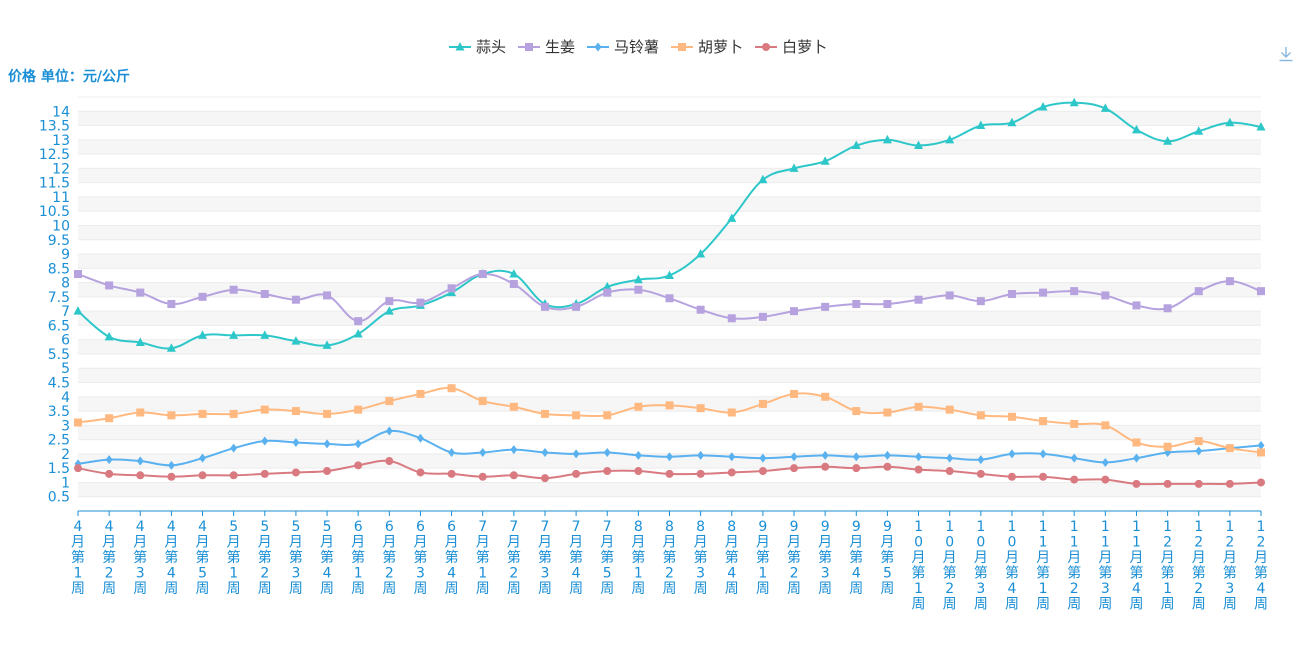 This screenshot has width=1300, height=650. What do you see at coordinates (721, 47) in the screenshot?
I see `legend-label: 胡萝卜` at bounding box center [721, 47].